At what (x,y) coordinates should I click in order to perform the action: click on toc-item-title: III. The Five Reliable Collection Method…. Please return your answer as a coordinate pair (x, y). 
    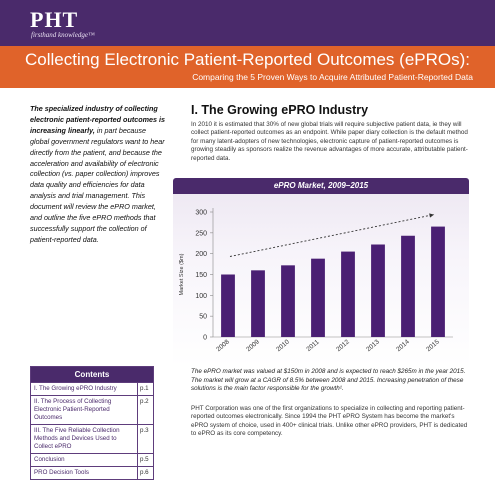
    Looking at the image, I should click on (77, 438).